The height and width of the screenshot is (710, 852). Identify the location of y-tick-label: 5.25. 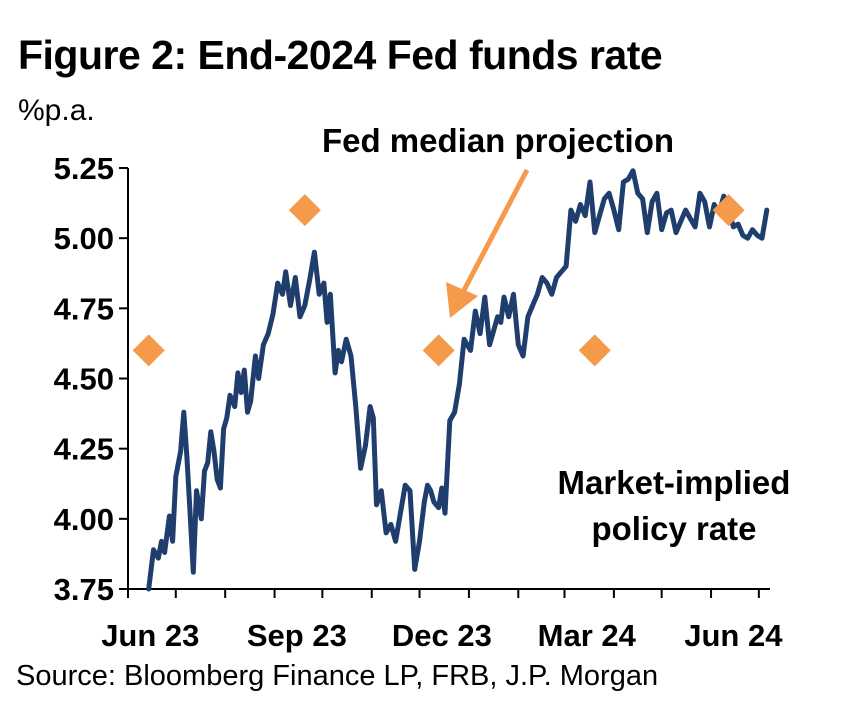
(84, 168).